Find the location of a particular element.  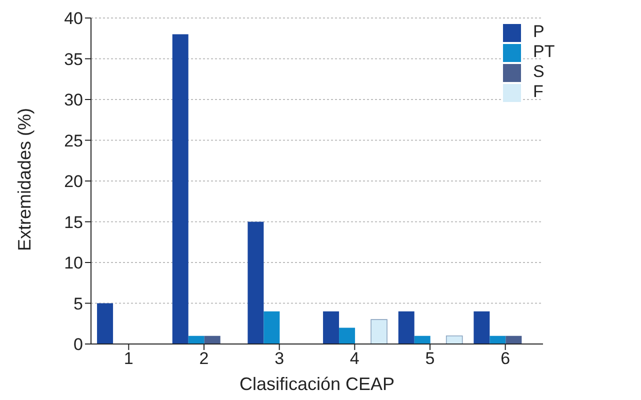

x-tick-label: 5 is located at coordinates (430, 358).